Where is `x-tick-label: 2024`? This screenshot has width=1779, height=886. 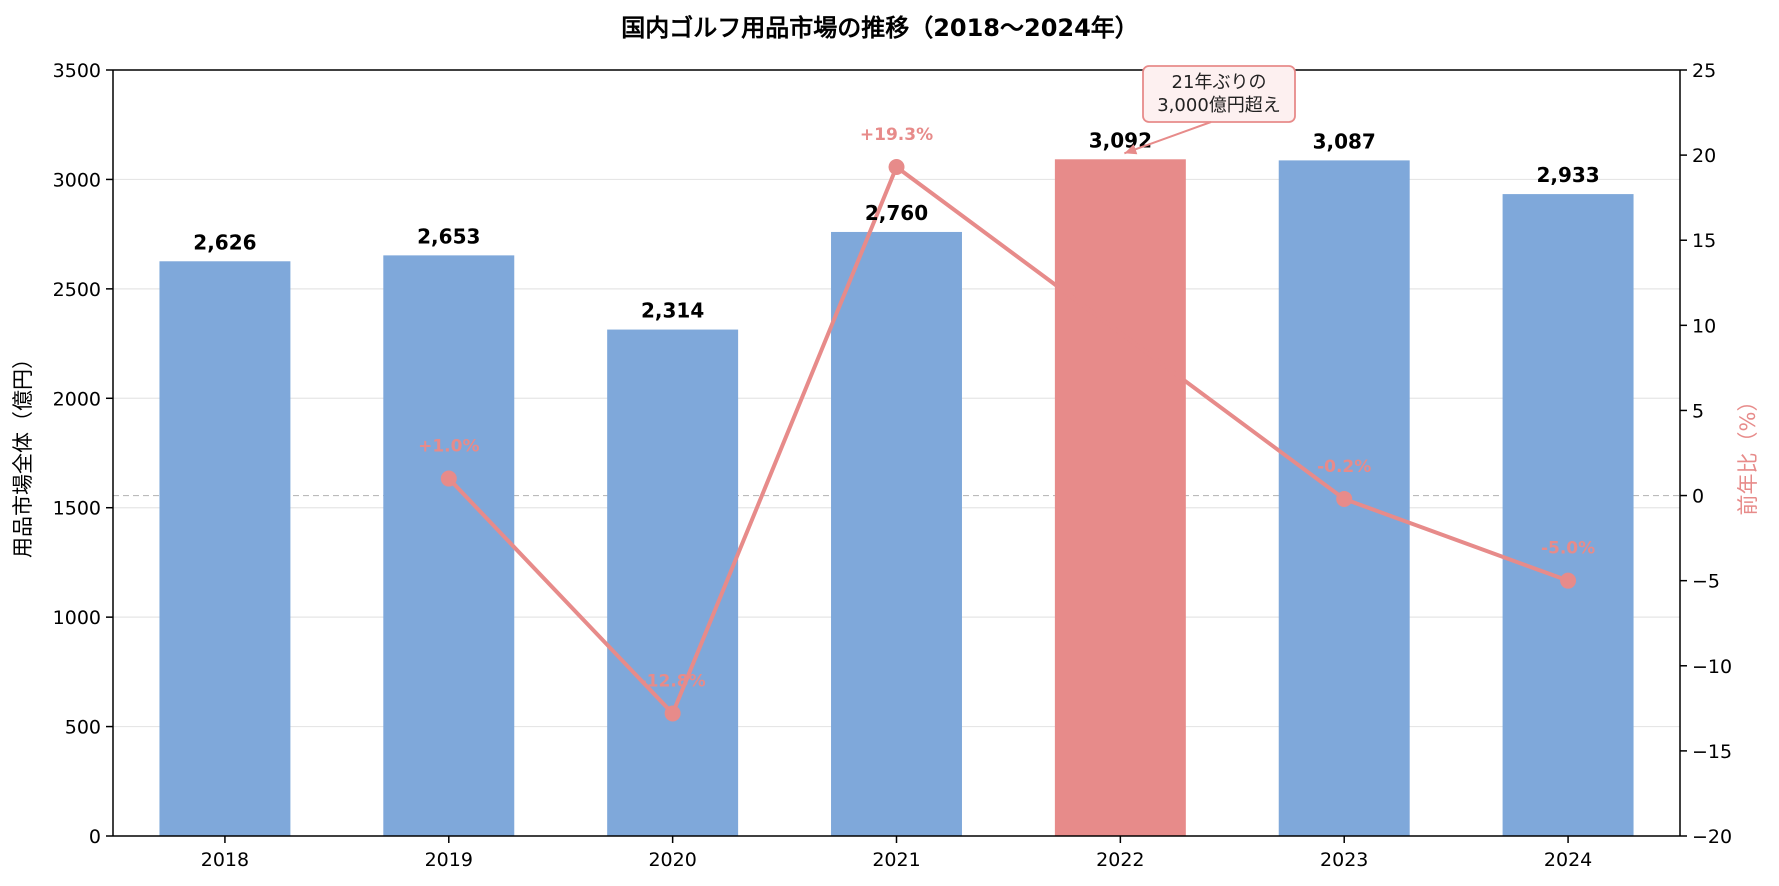
x-tick-label: 2024 is located at coordinates (1568, 860).